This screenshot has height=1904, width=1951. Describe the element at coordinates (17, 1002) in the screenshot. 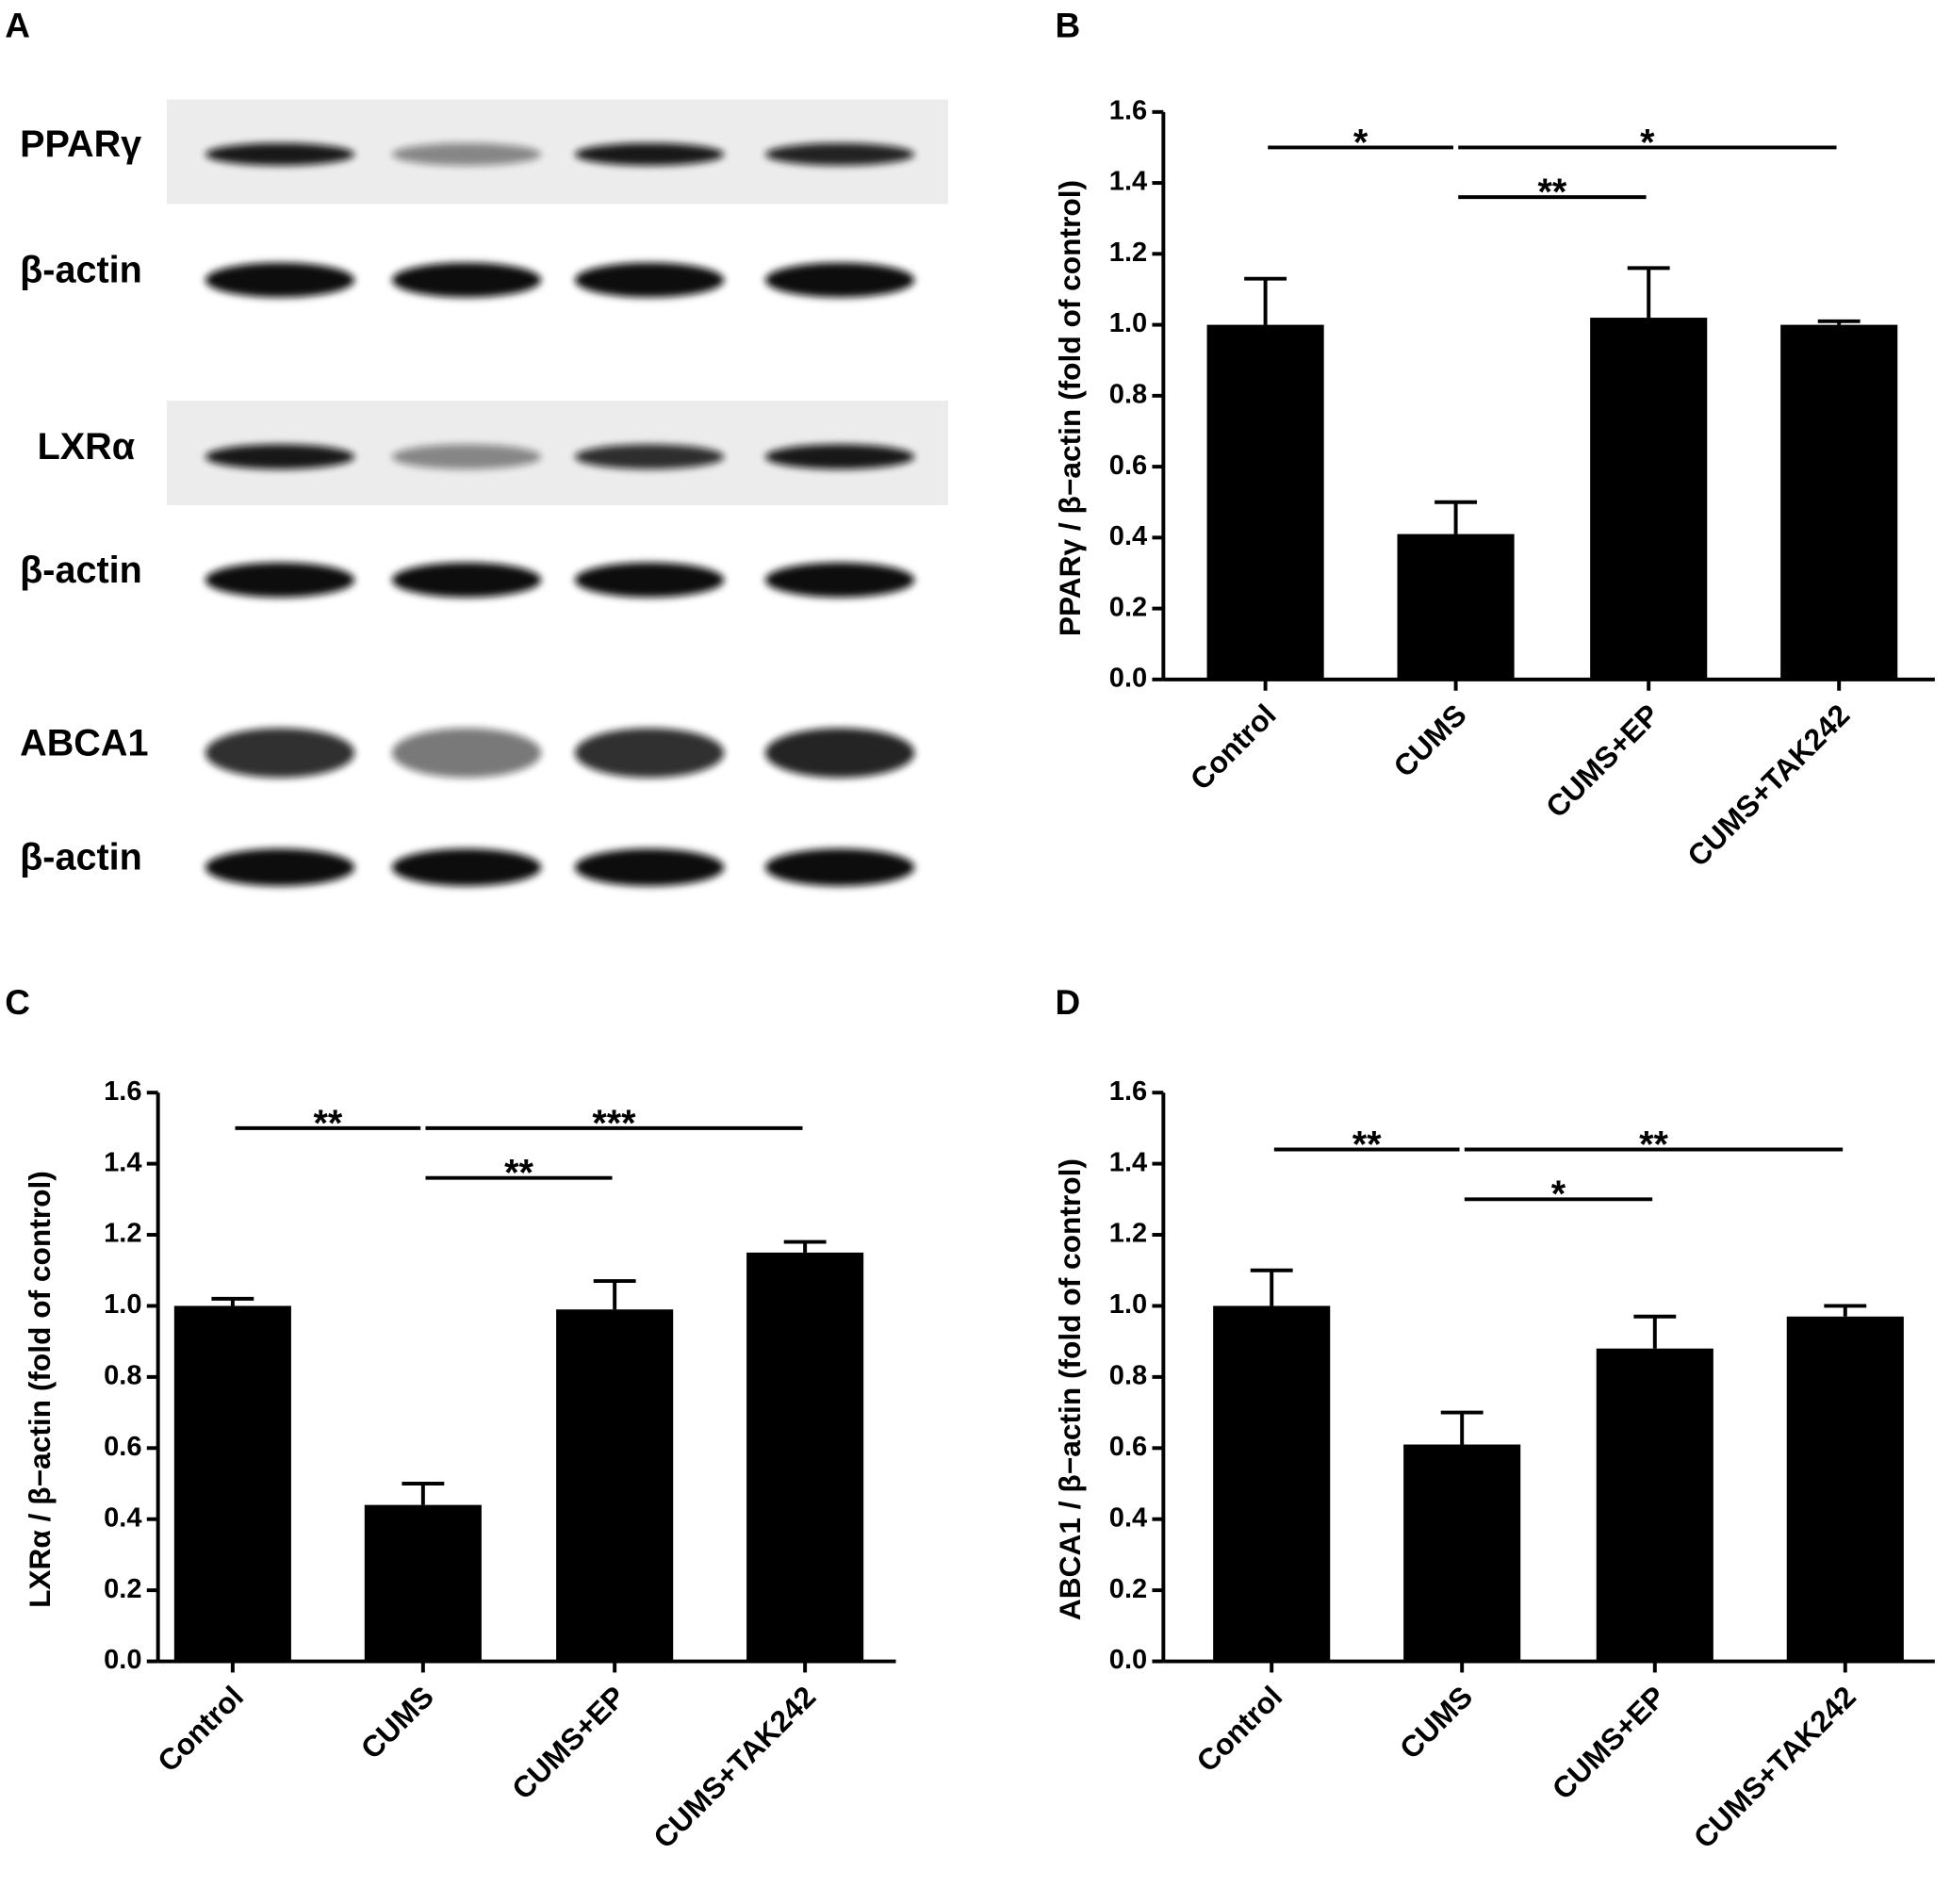

I see `panel-label: C` at that location.